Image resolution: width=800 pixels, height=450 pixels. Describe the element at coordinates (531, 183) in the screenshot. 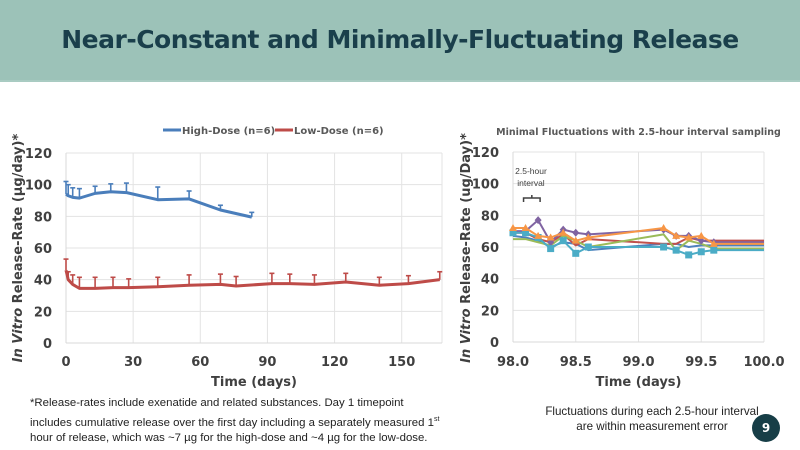

I see `annotation-text-line-2: interval` at that location.